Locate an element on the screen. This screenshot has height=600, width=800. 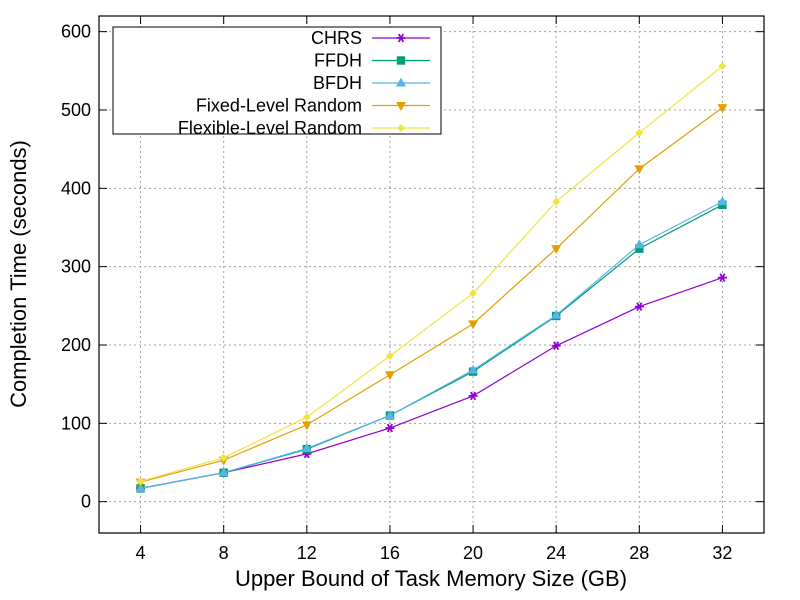
x-tick-label: 24 is located at coordinates (556, 553).